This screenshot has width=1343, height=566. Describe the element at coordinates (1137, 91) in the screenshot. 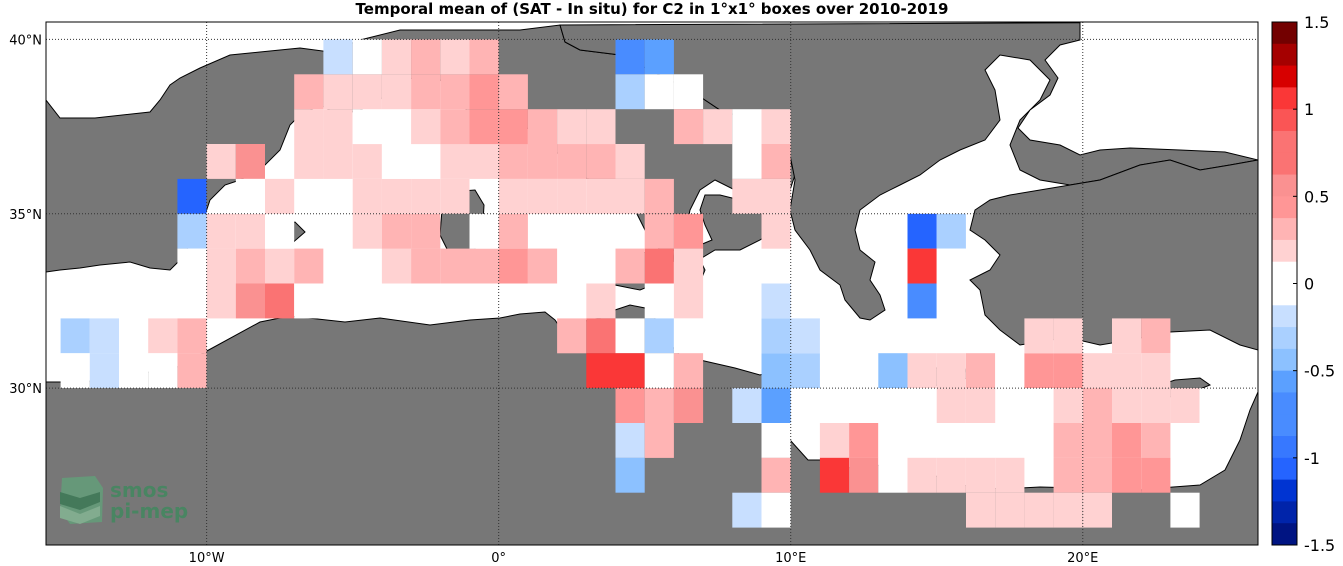

I see `land-northsea-coast` at that location.